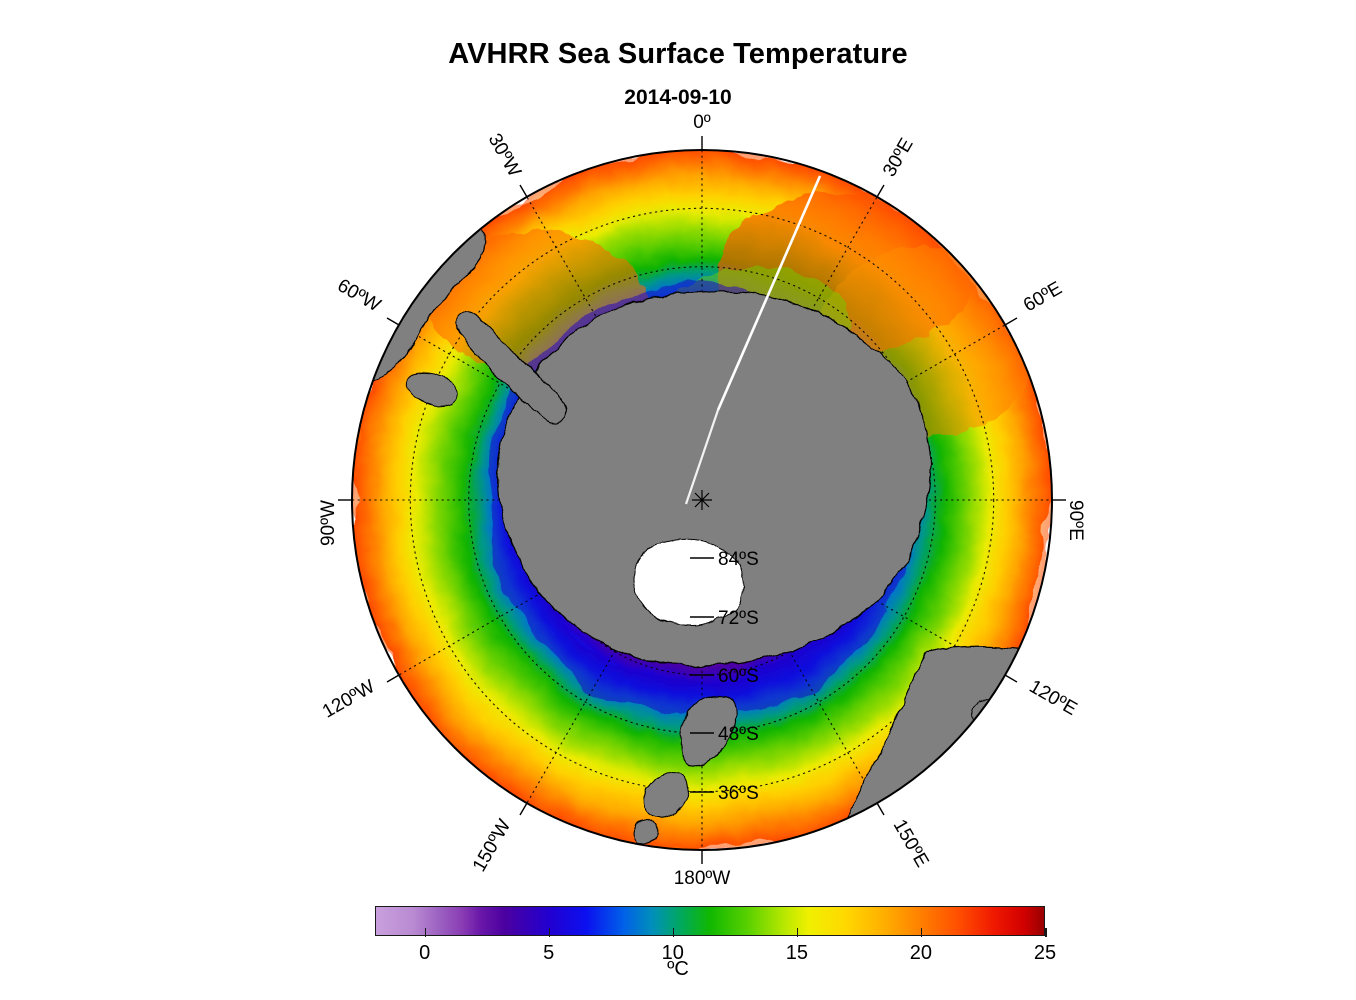  Describe the element at coordinates (549, 953) in the screenshot. I see `colorbar-label-5: 5` at that location.